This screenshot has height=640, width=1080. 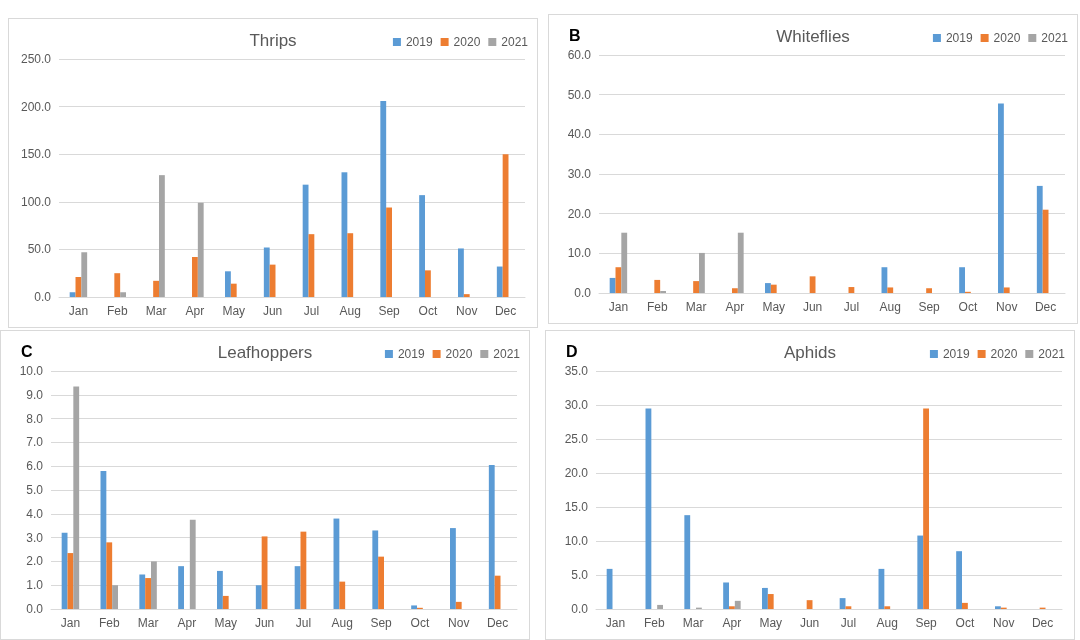 I want to click on y-tick-label: 15.0, so click(x=576, y=507).